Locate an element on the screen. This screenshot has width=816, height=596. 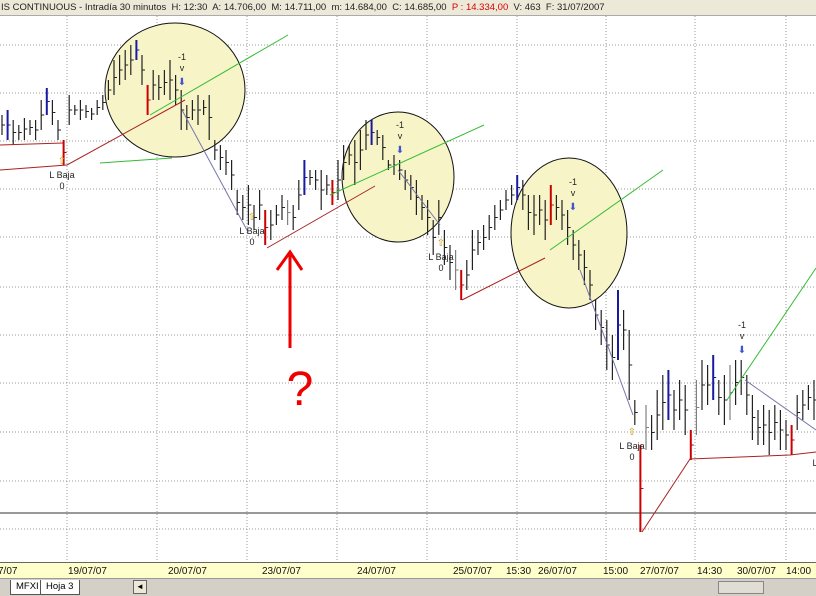
x-tick-label: 26/07/07 is located at coordinates (557, 571).